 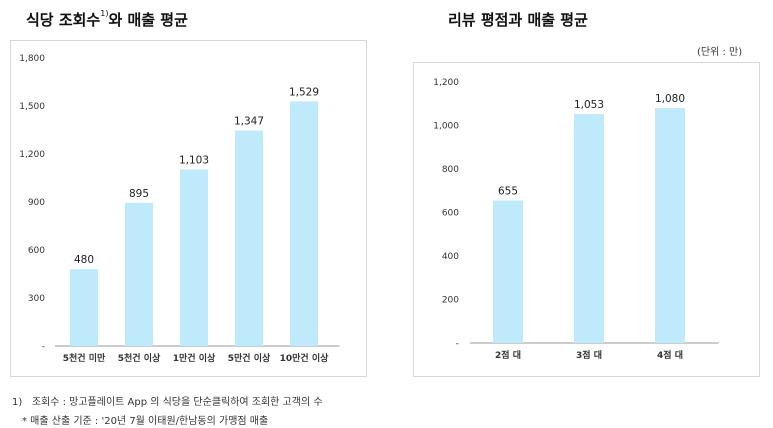 I want to click on chart-title-left: 식당 조회수1)와 매출 평균, so click(x=107, y=19).